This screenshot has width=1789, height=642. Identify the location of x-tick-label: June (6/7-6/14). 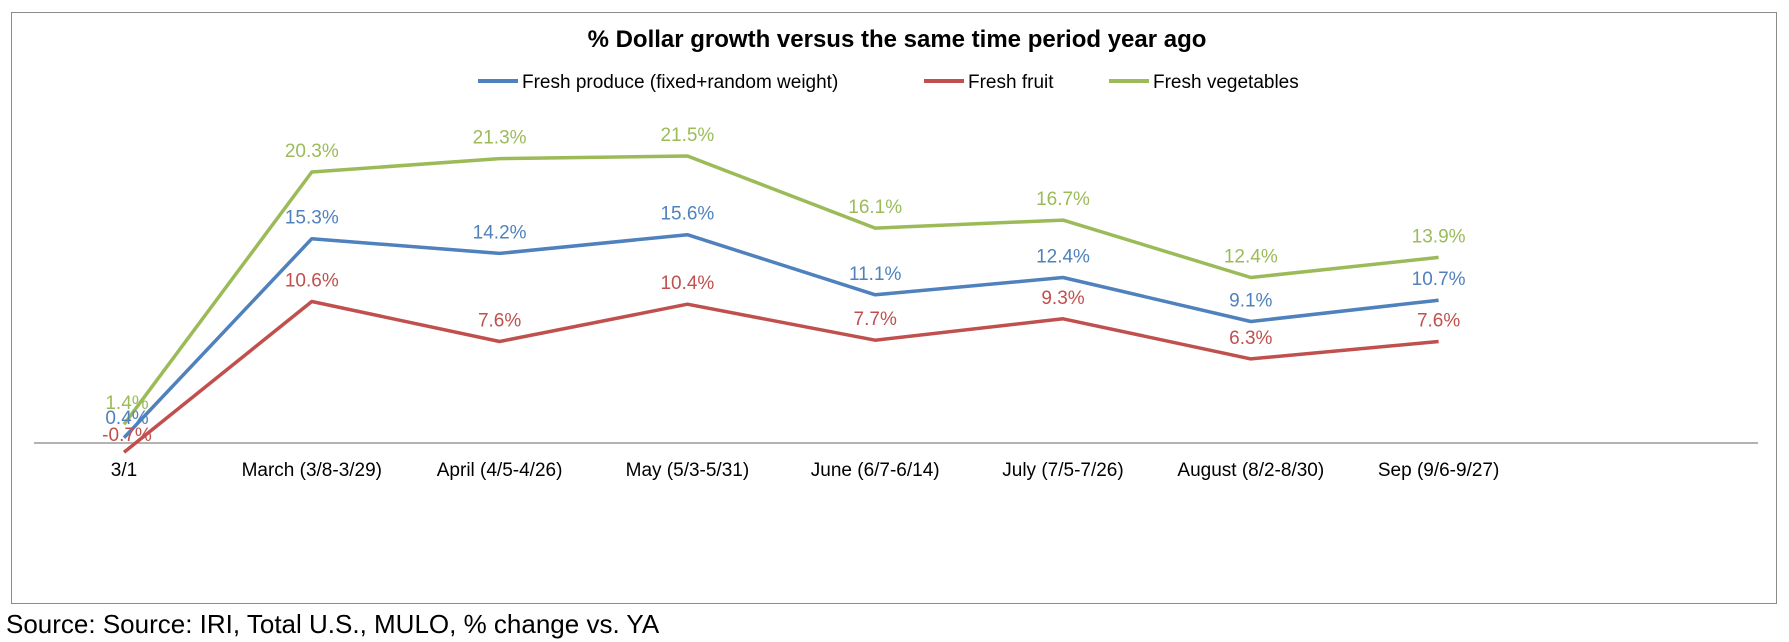
(875, 470).